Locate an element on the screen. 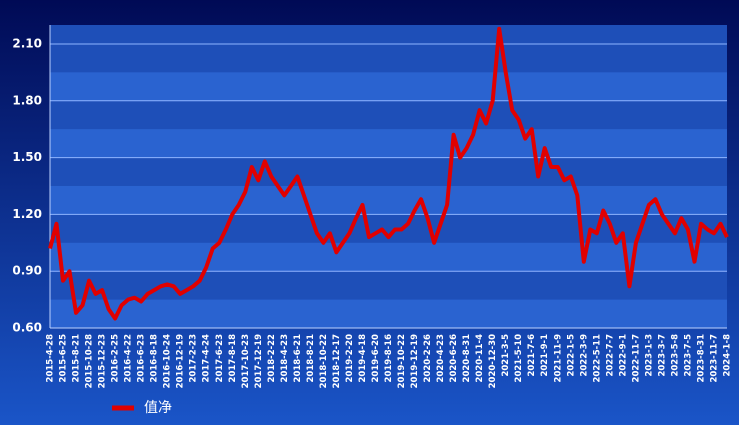 The image size is (739, 425). x-tick-label: 2023-5-8 is located at coordinates (675, 355).